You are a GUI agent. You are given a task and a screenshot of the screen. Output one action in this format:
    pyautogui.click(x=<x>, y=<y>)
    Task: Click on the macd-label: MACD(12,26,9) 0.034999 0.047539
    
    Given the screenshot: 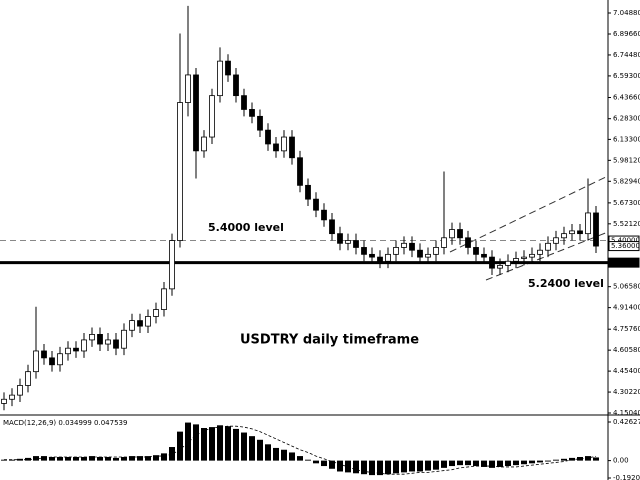 What is the action you would take?
    pyautogui.click(x=65, y=423)
    